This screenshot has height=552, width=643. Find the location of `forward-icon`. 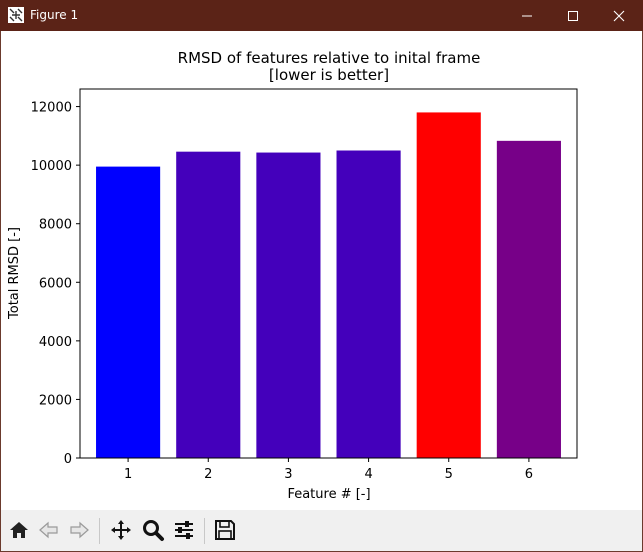

forward-icon is located at coordinates (79, 530).